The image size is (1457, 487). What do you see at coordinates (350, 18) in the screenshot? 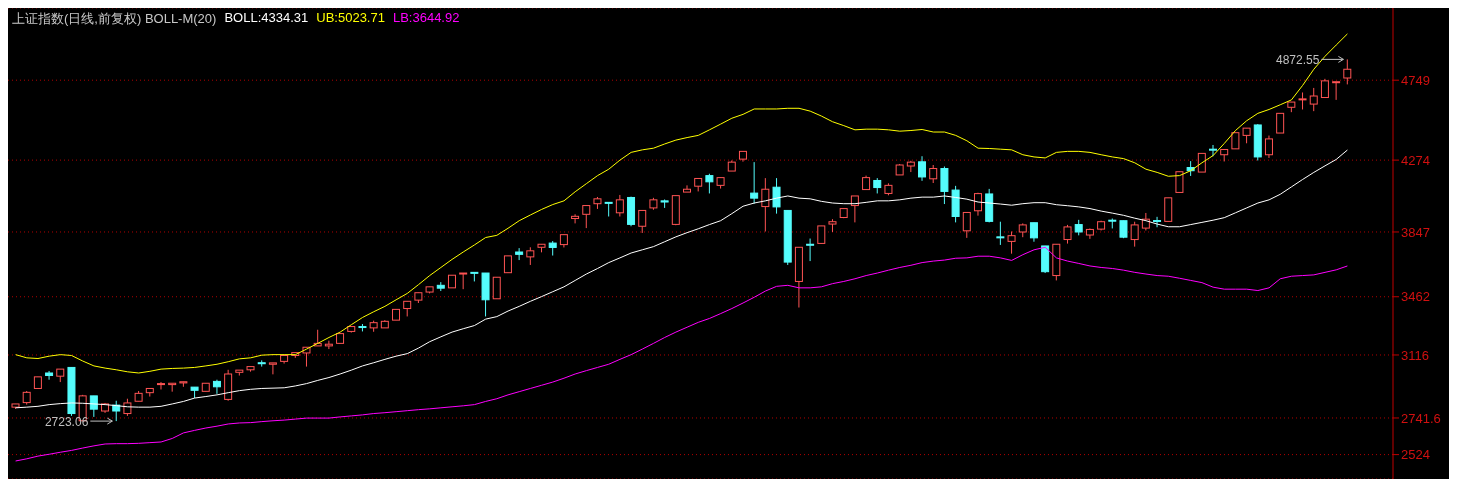
I see `text: UB:5023.71` at bounding box center [350, 18].